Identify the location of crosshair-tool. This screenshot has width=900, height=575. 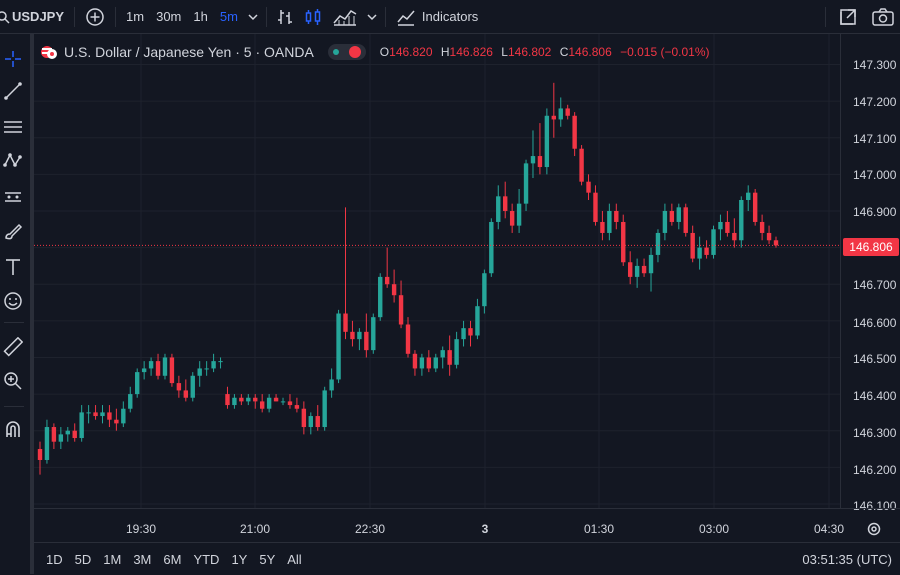
(13, 59).